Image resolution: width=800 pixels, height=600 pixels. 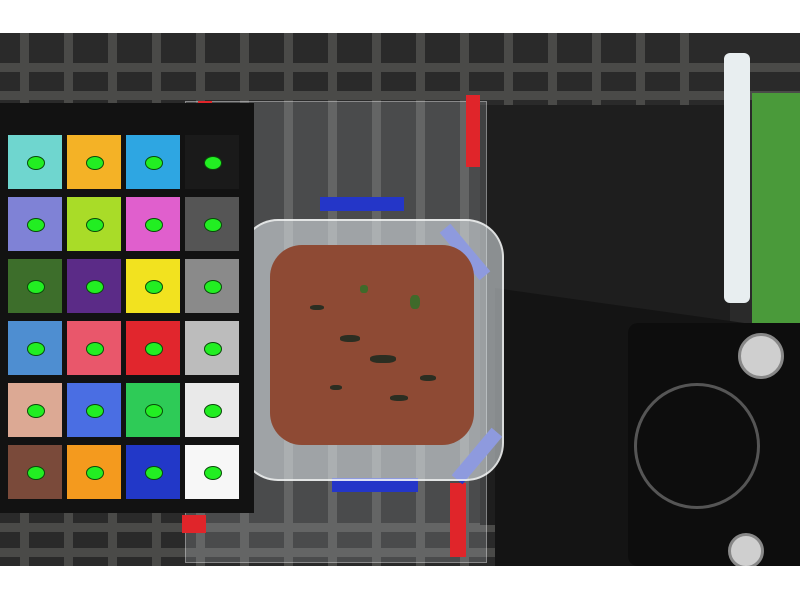 What do you see at coordinates (776, 208) in the screenshot?
I see `green-towel` at bounding box center [776, 208].